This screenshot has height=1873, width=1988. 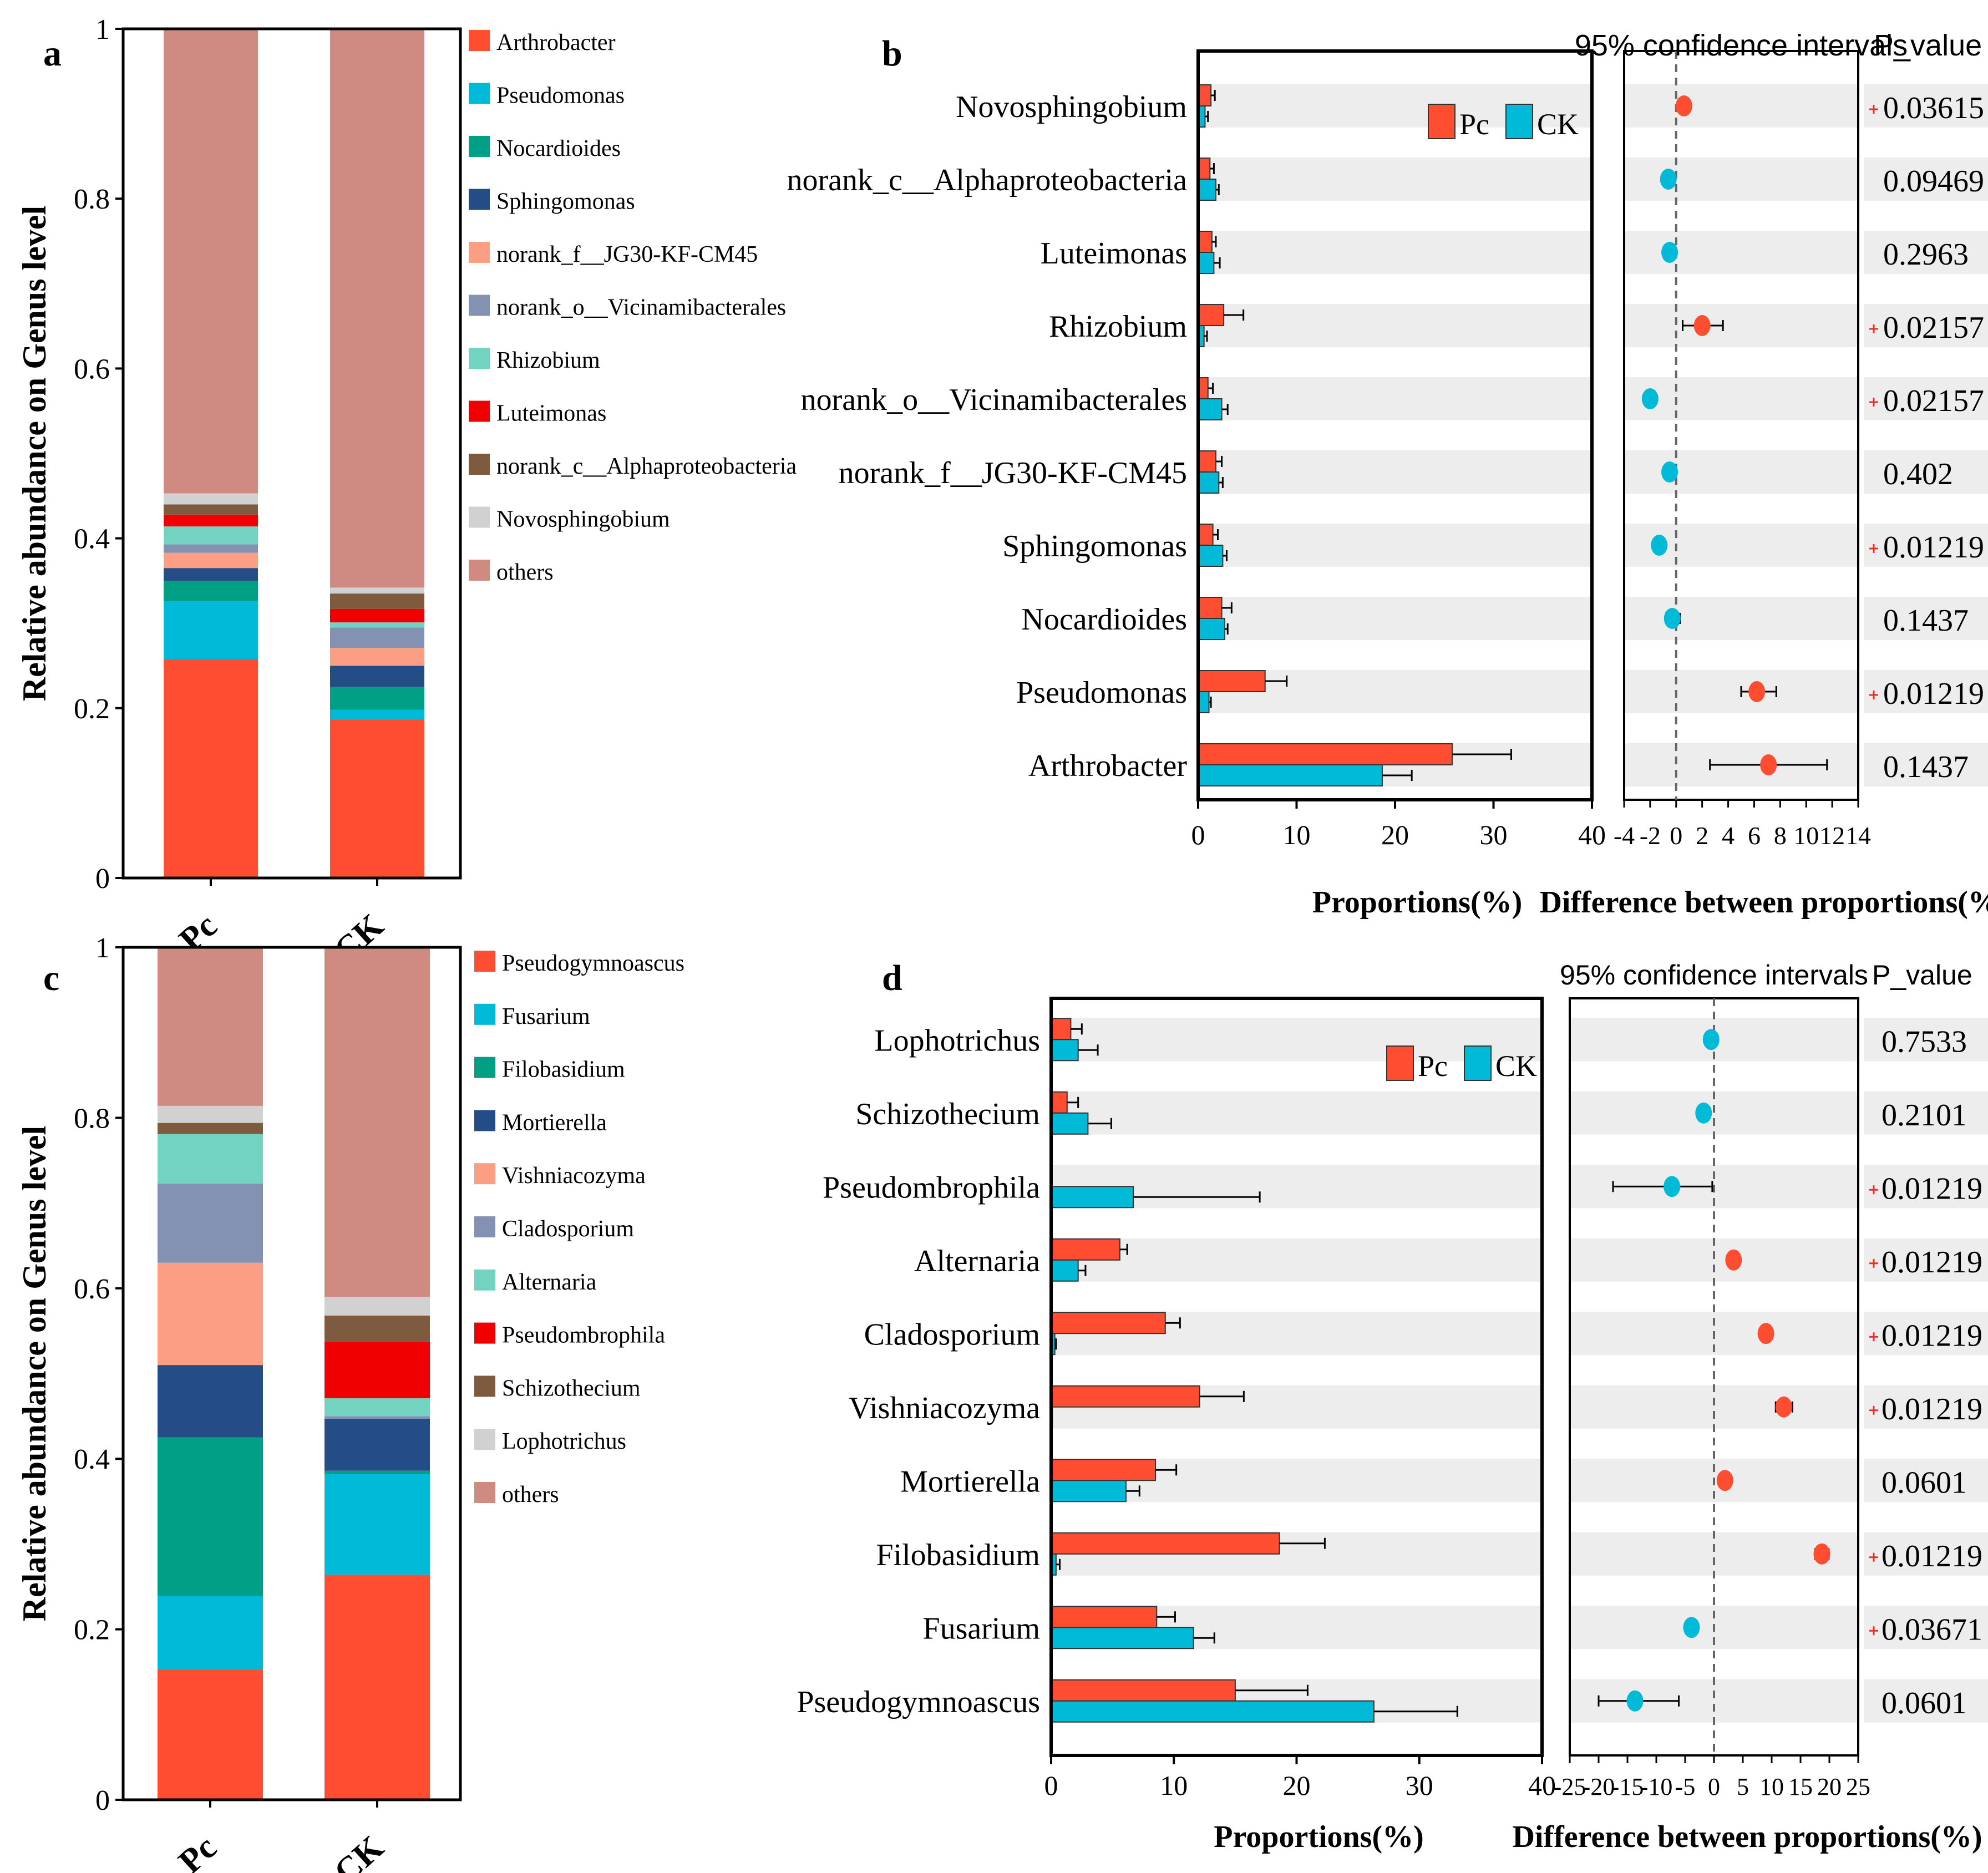 I want to click on ci-tick-label: -2, so click(x=1650, y=836).